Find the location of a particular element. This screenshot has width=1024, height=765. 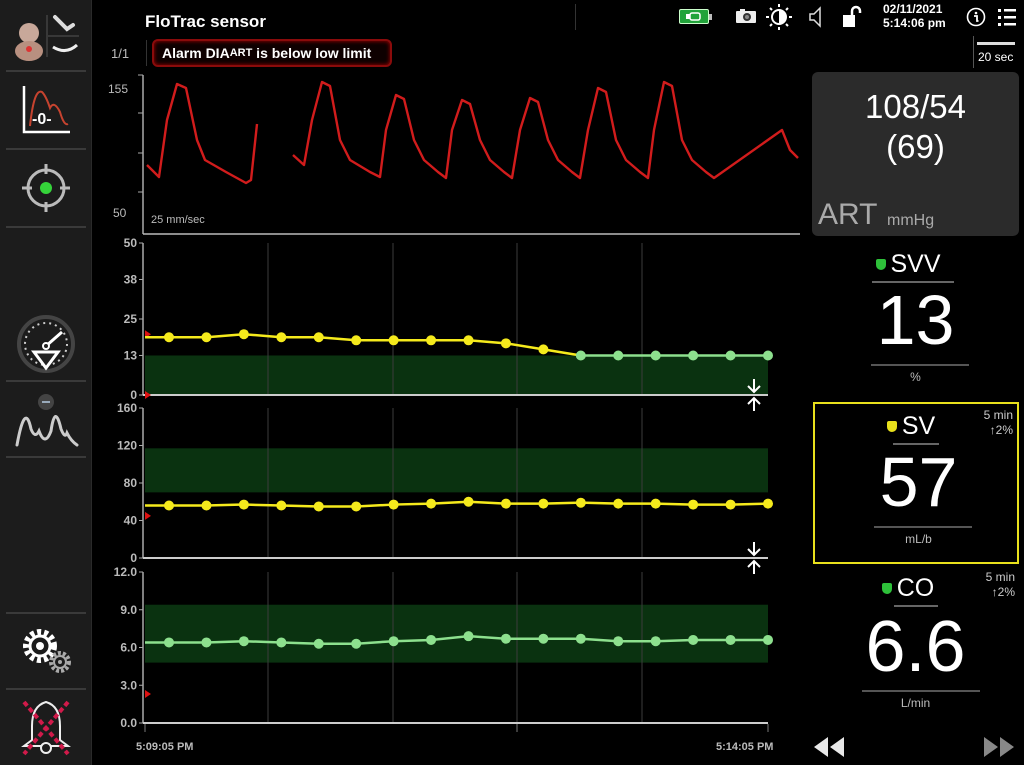

header-divider is located at coordinates (575, 17).